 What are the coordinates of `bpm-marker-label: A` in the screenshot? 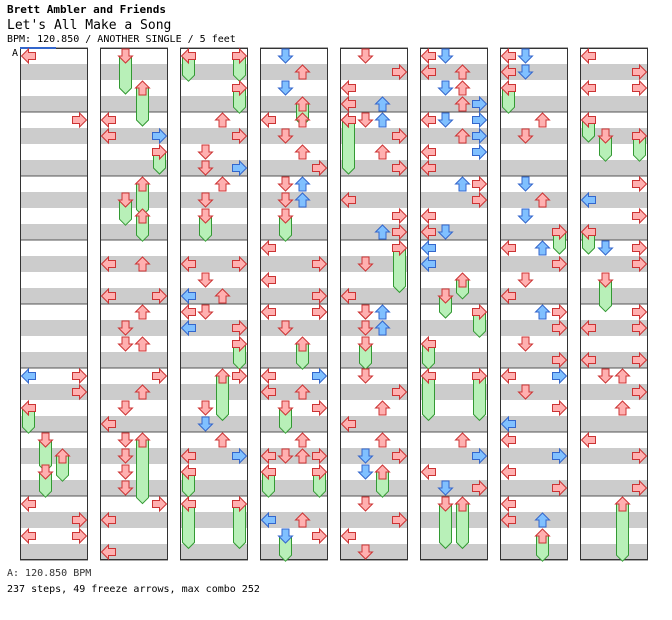 It's located at (15, 53).